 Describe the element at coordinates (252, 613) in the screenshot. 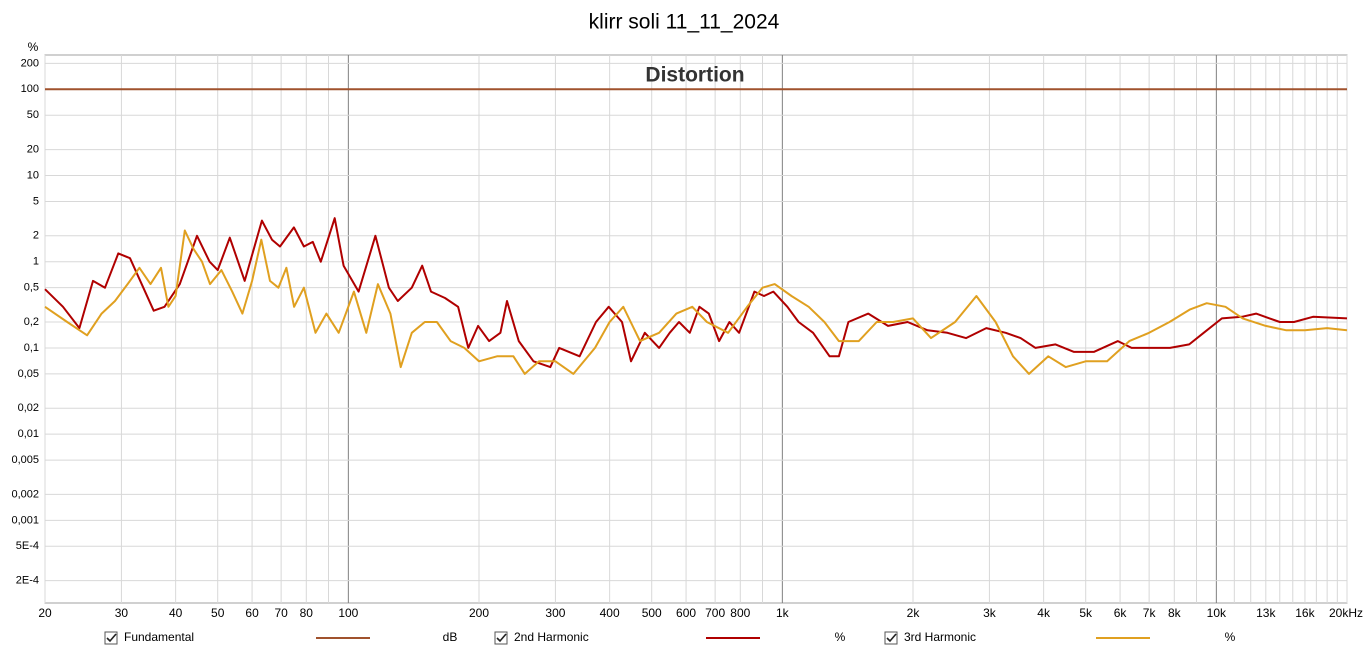

I see `x-tick-label: 60` at that location.